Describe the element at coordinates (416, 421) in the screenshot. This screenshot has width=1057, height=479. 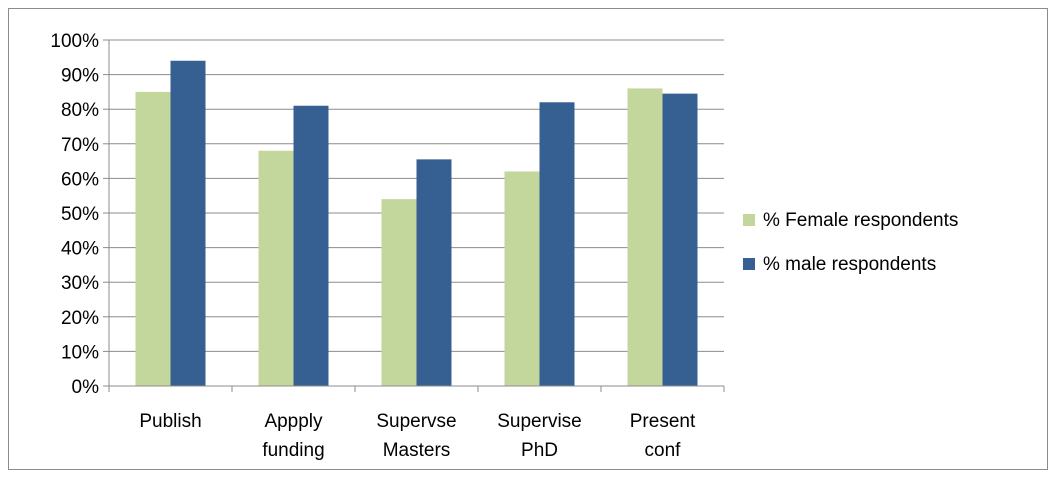
I see `x-tick-label: Supervse` at that location.